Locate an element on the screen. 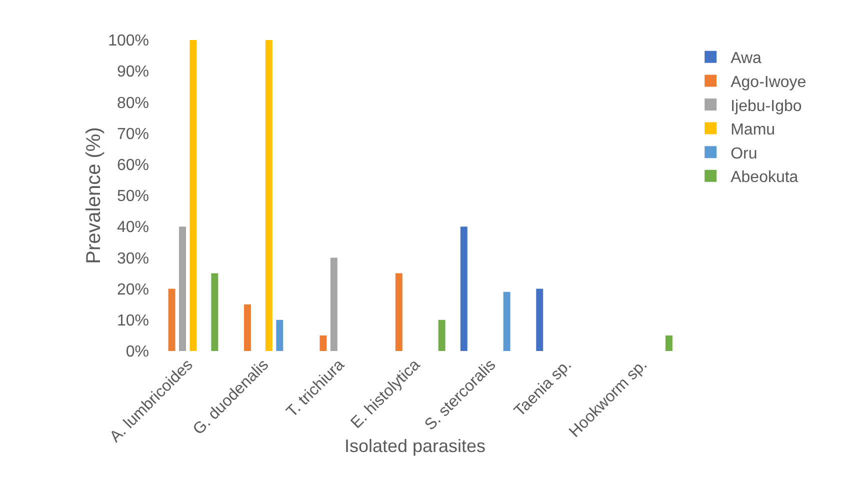 The image size is (850, 491). legend-label: Ago-Iwoye is located at coordinates (768, 82).